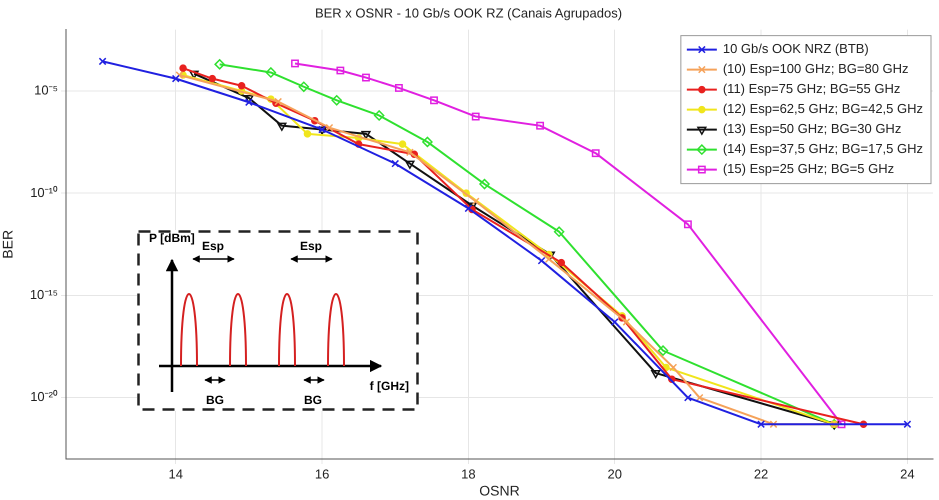 The image size is (939, 500). Describe the element at coordinates (795, 48) in the screenshot. I see `legend-label: 10 Gb/s OOK NRZ (BTB)` at that location.